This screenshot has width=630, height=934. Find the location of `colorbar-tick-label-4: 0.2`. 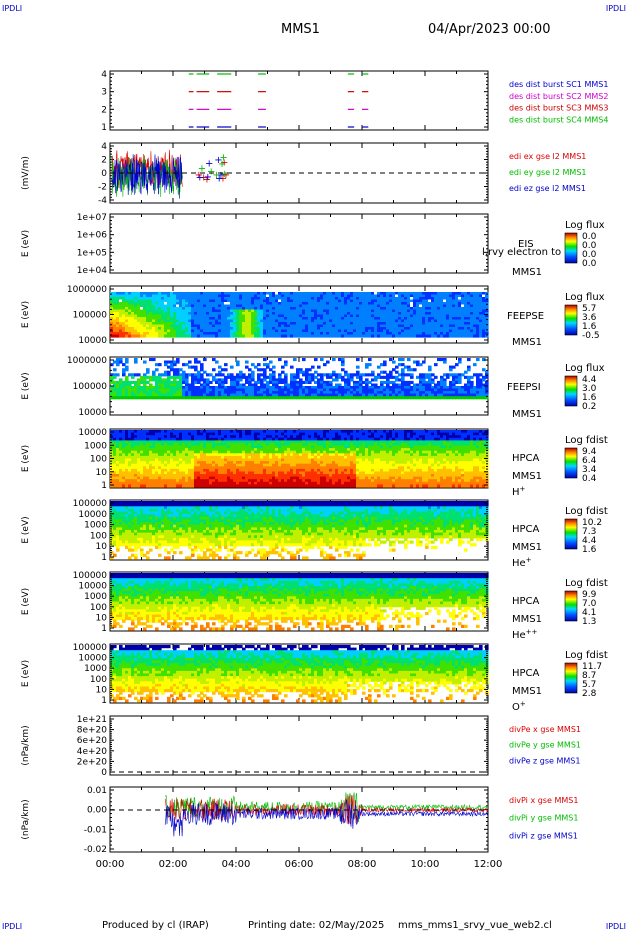

colorbar-tick-label-4: 0.2 is located at coordinates (589, 407).